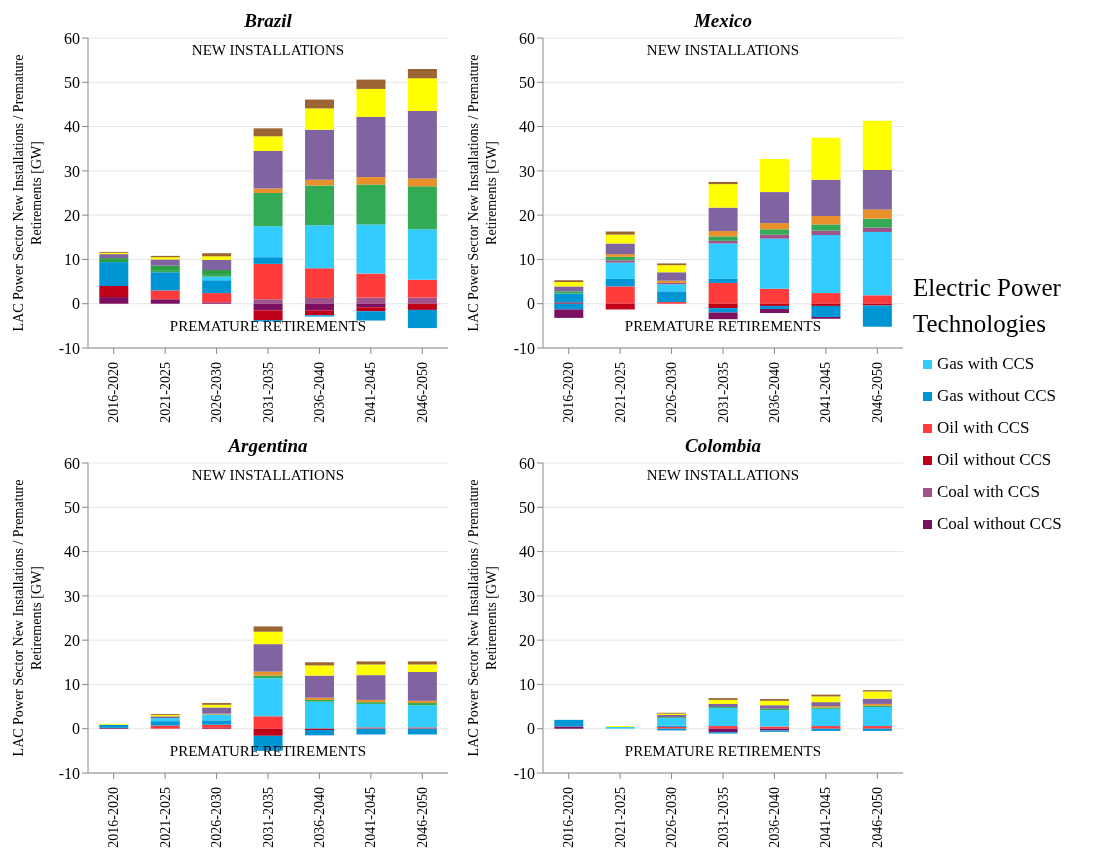 This screenshot has height=856, width=1101. I want to click on legend-label: Coal without CCS, so click(999, 524).